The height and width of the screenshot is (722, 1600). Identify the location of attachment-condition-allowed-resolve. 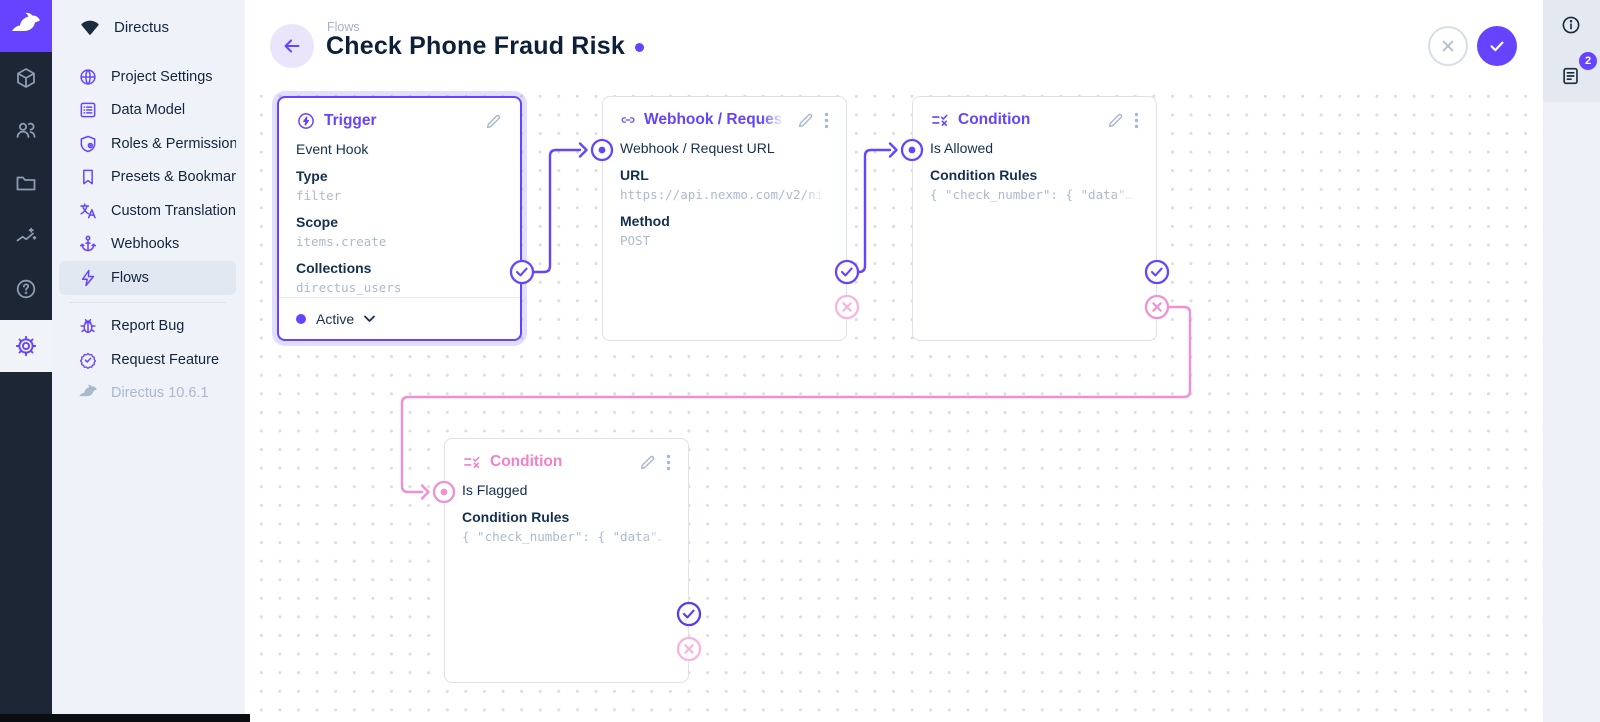
(1157, 272).